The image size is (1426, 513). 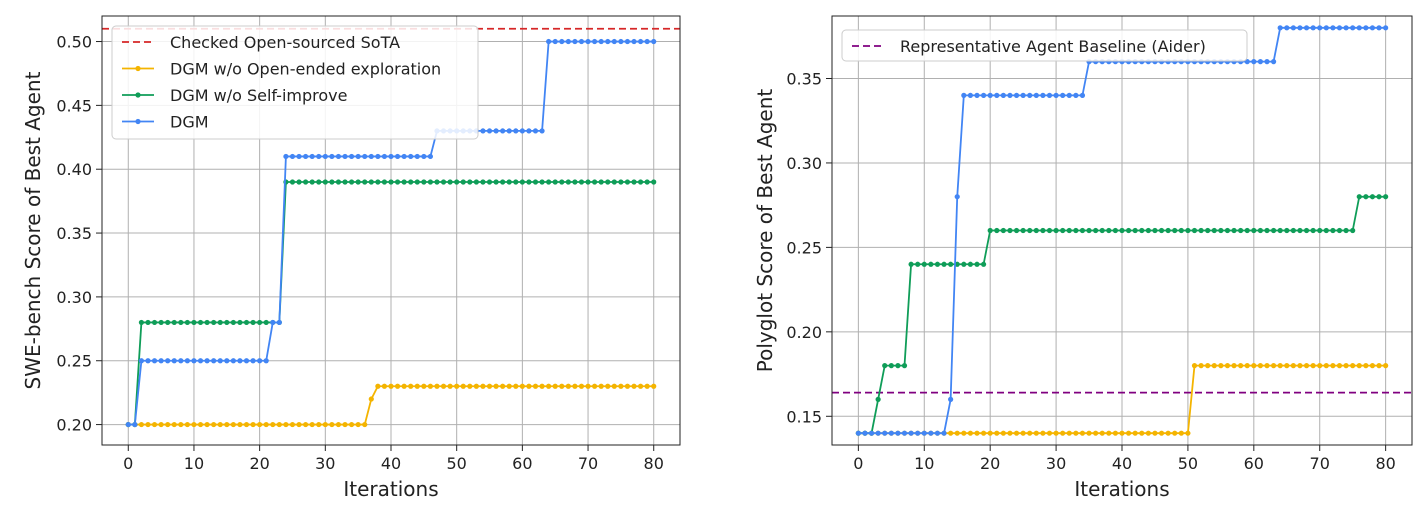 I want to click on y-tick-label: 0.25, so click(x=74, y=361).